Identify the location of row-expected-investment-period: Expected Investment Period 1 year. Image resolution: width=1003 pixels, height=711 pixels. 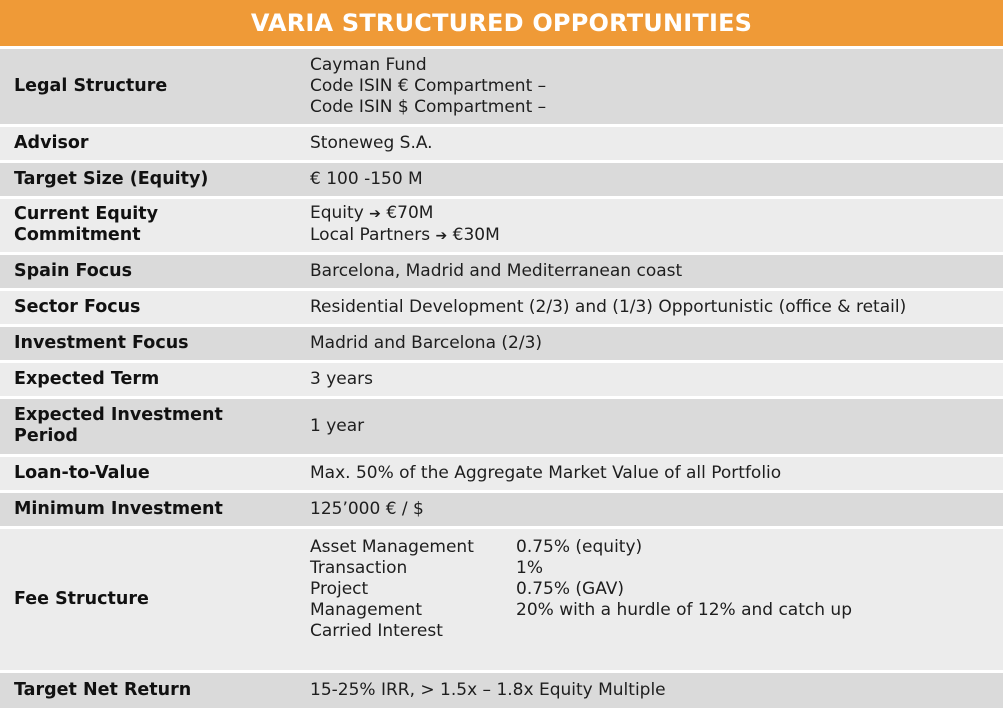
(501, 427).